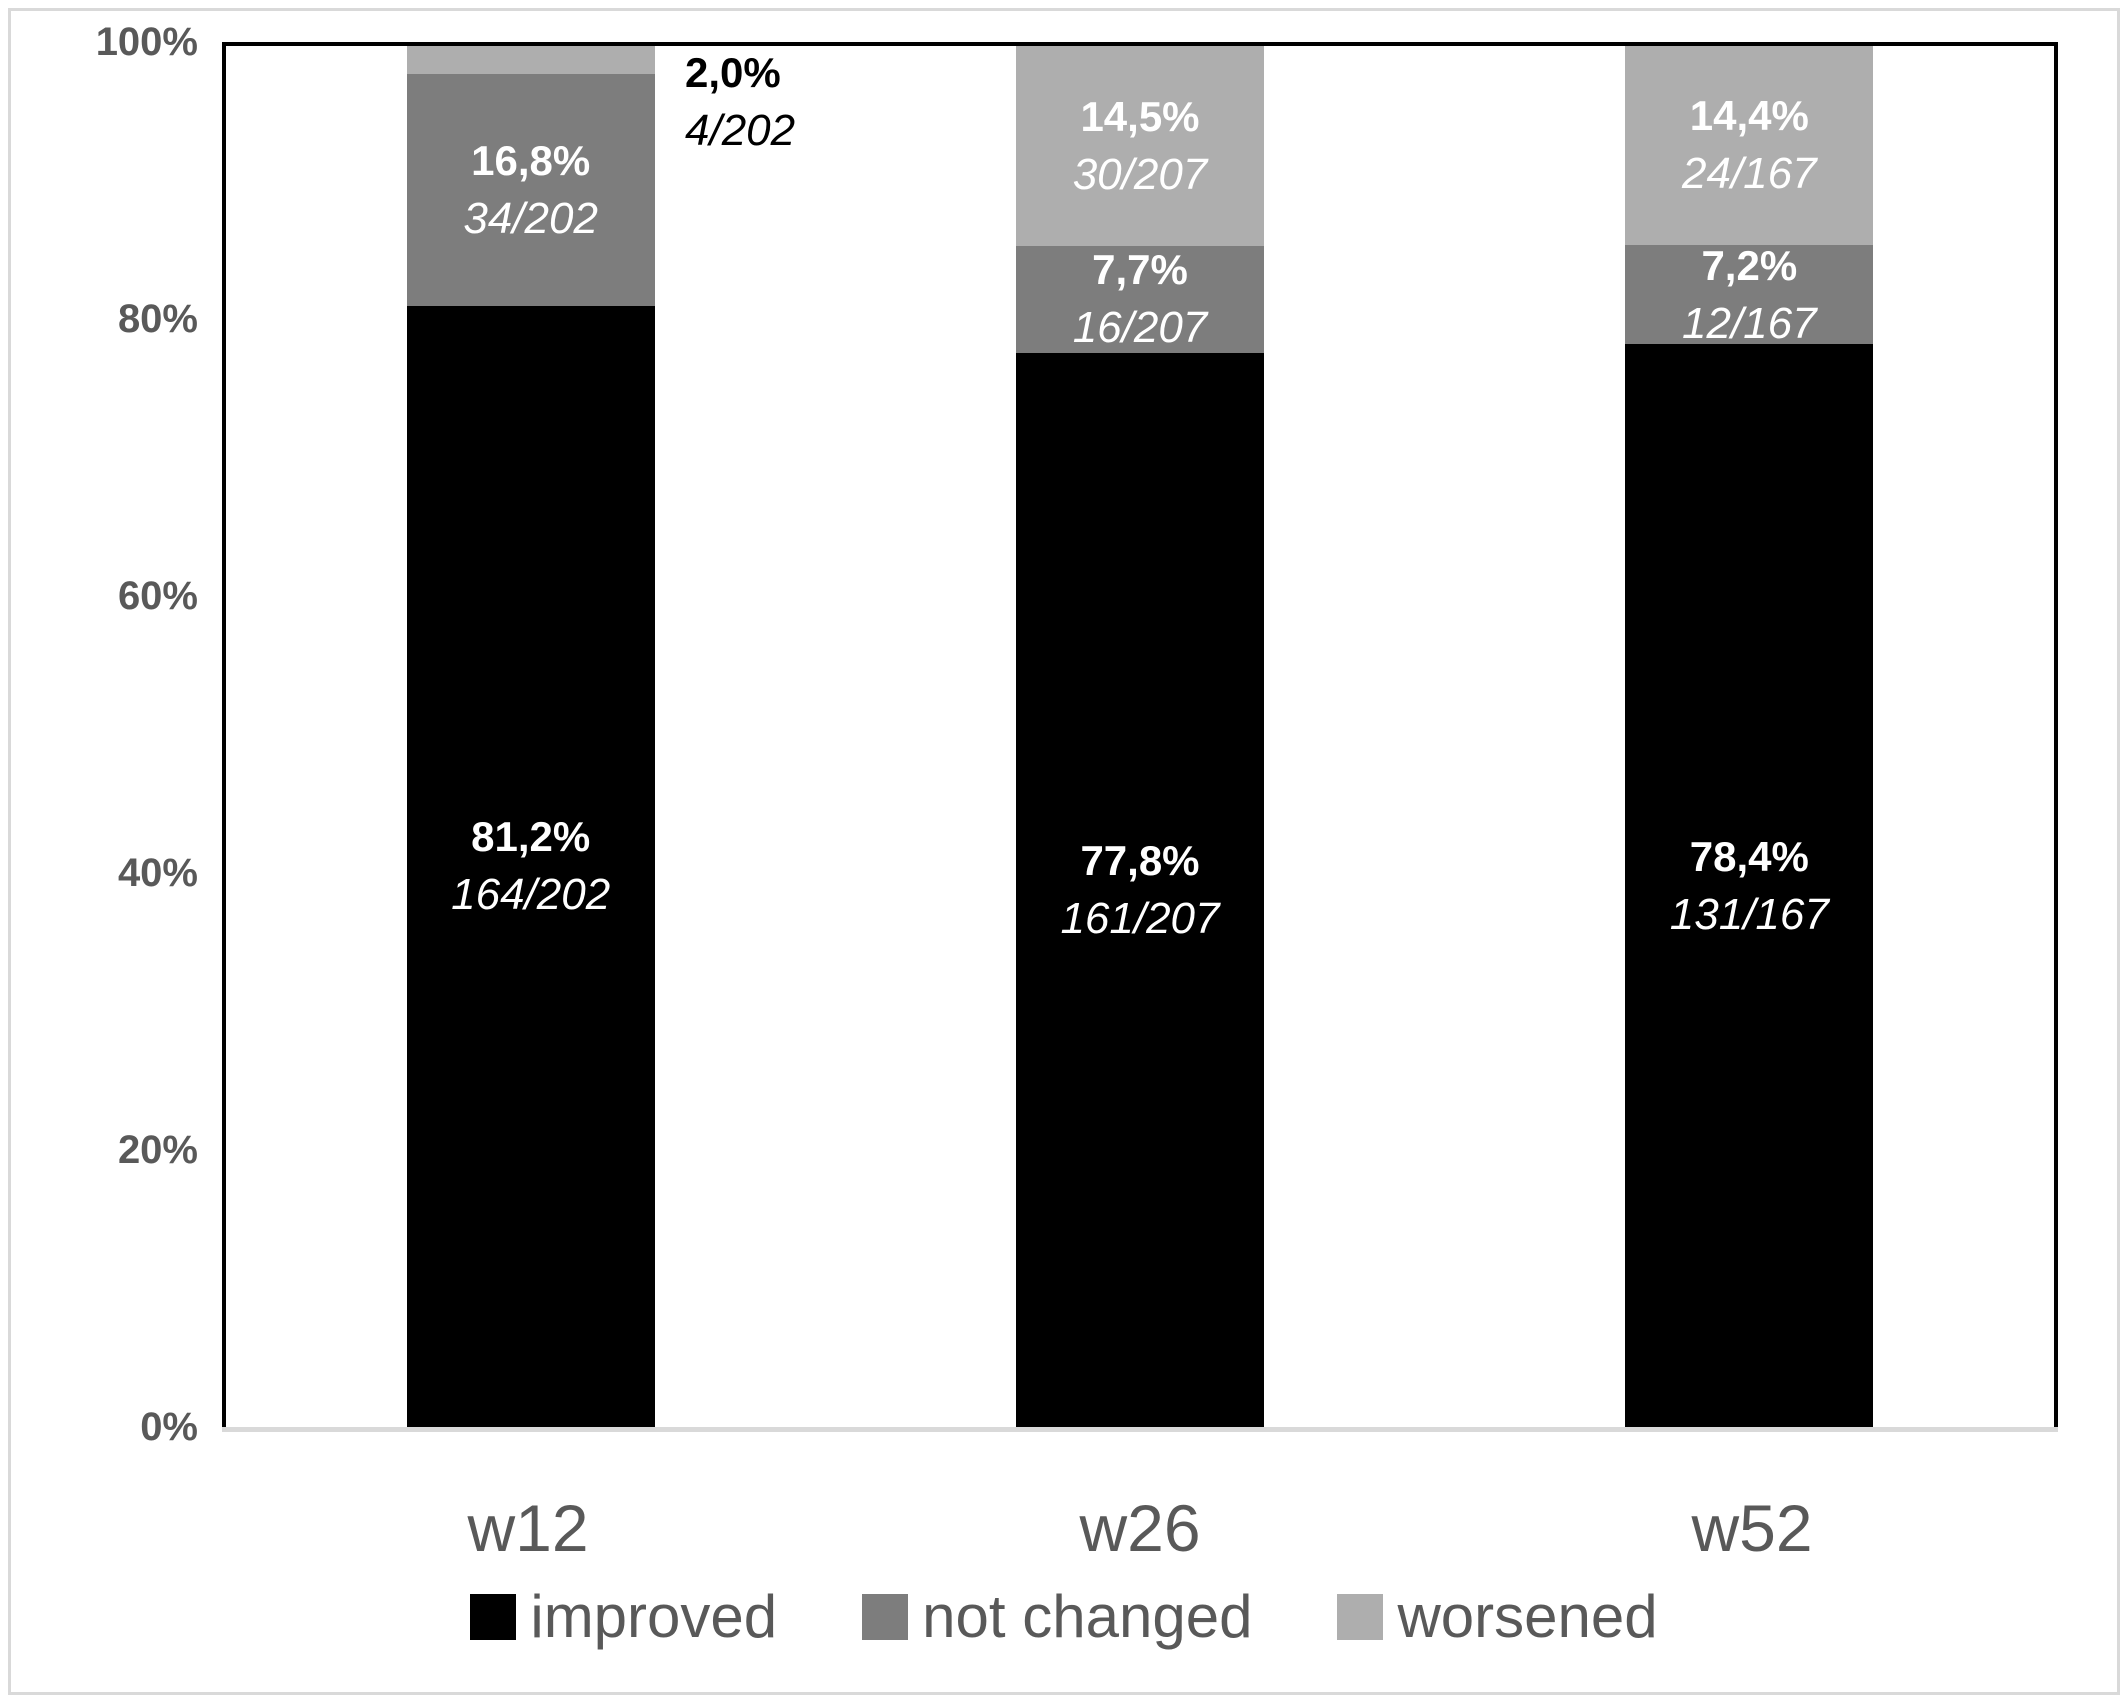 This screenshot has height=1703, width=2128. What do you see at coordinates (1360, 1617) in the screenshot?
I see `legend-swatch-worsened` at bounding box center [1360, 1617].